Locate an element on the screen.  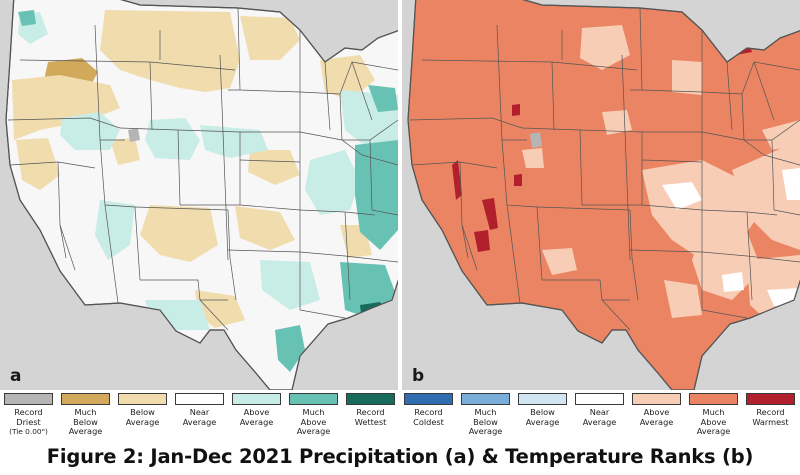
legend-much-below-average-precip: Much Below Average is located at coordinates (85, 415).